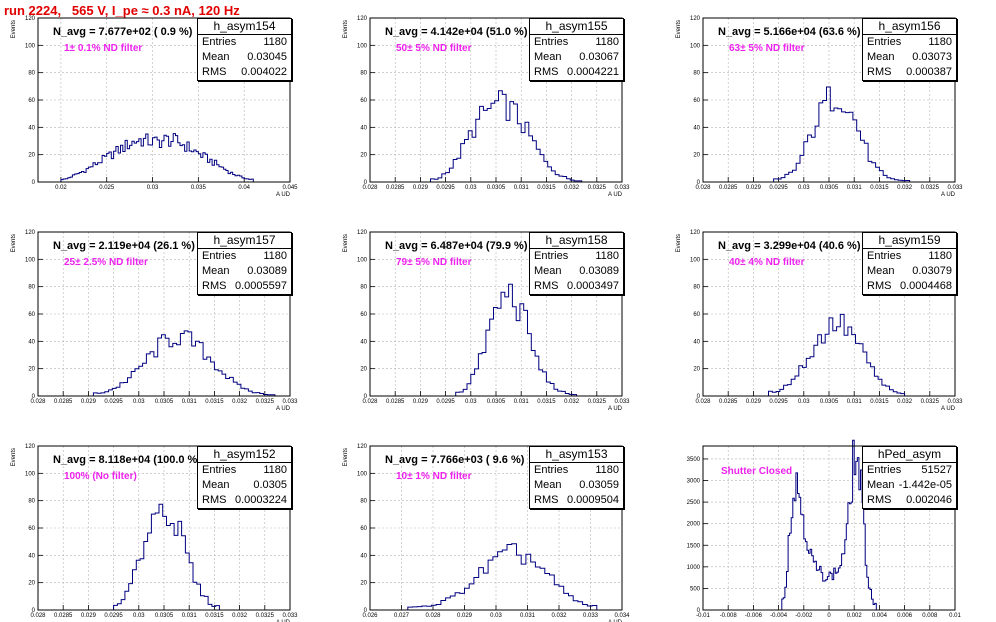 The image size is (996, 622). Describe the element at coordinates (244, 271) in the screenshot. I see `stats-row-mean: Mean 0.03089` at that location.